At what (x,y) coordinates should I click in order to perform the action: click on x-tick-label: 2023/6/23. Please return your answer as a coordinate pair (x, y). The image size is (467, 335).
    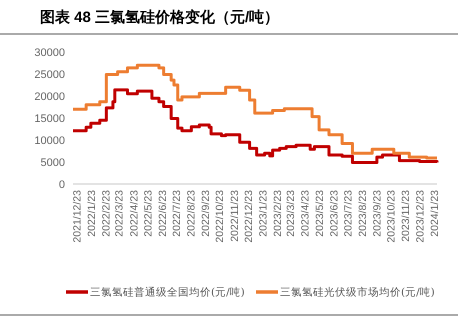
    Looking at the image, I should click on (334, 213).